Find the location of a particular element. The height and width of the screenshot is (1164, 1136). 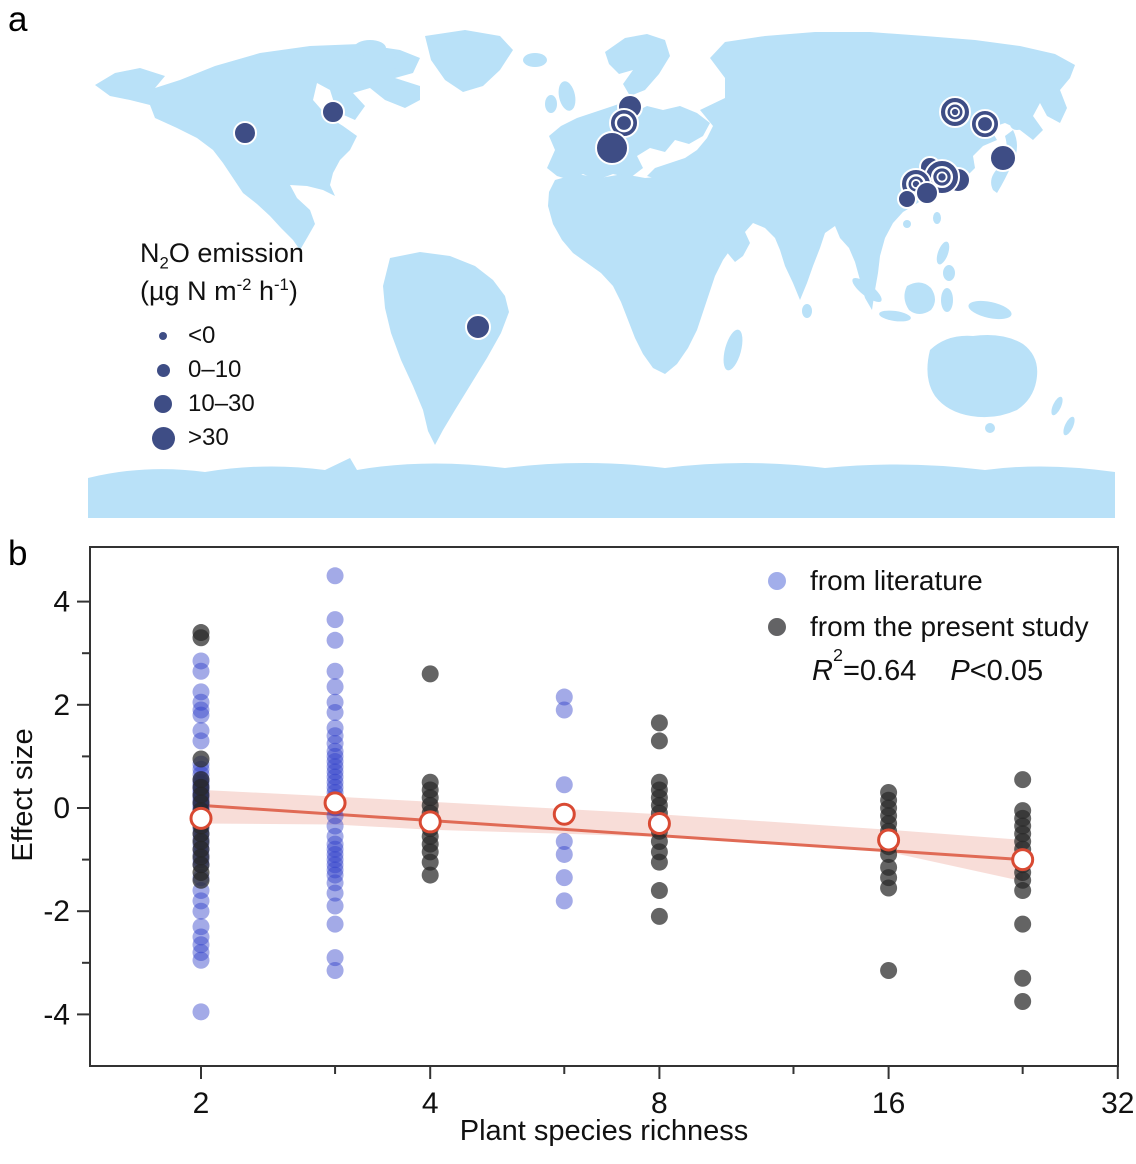

map-legend-units: (µg N m-2 h-1) is located at coordinates (219, 291).